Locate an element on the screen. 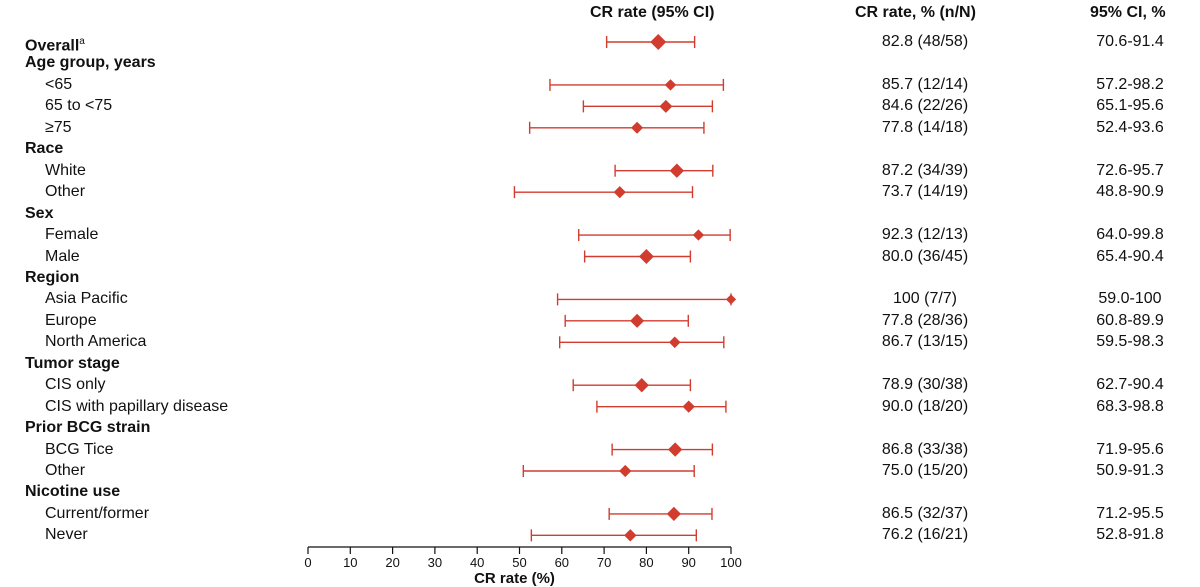 The image size is (1200, 587). x-tick-label: 30 is located at coordinates (435, 562).